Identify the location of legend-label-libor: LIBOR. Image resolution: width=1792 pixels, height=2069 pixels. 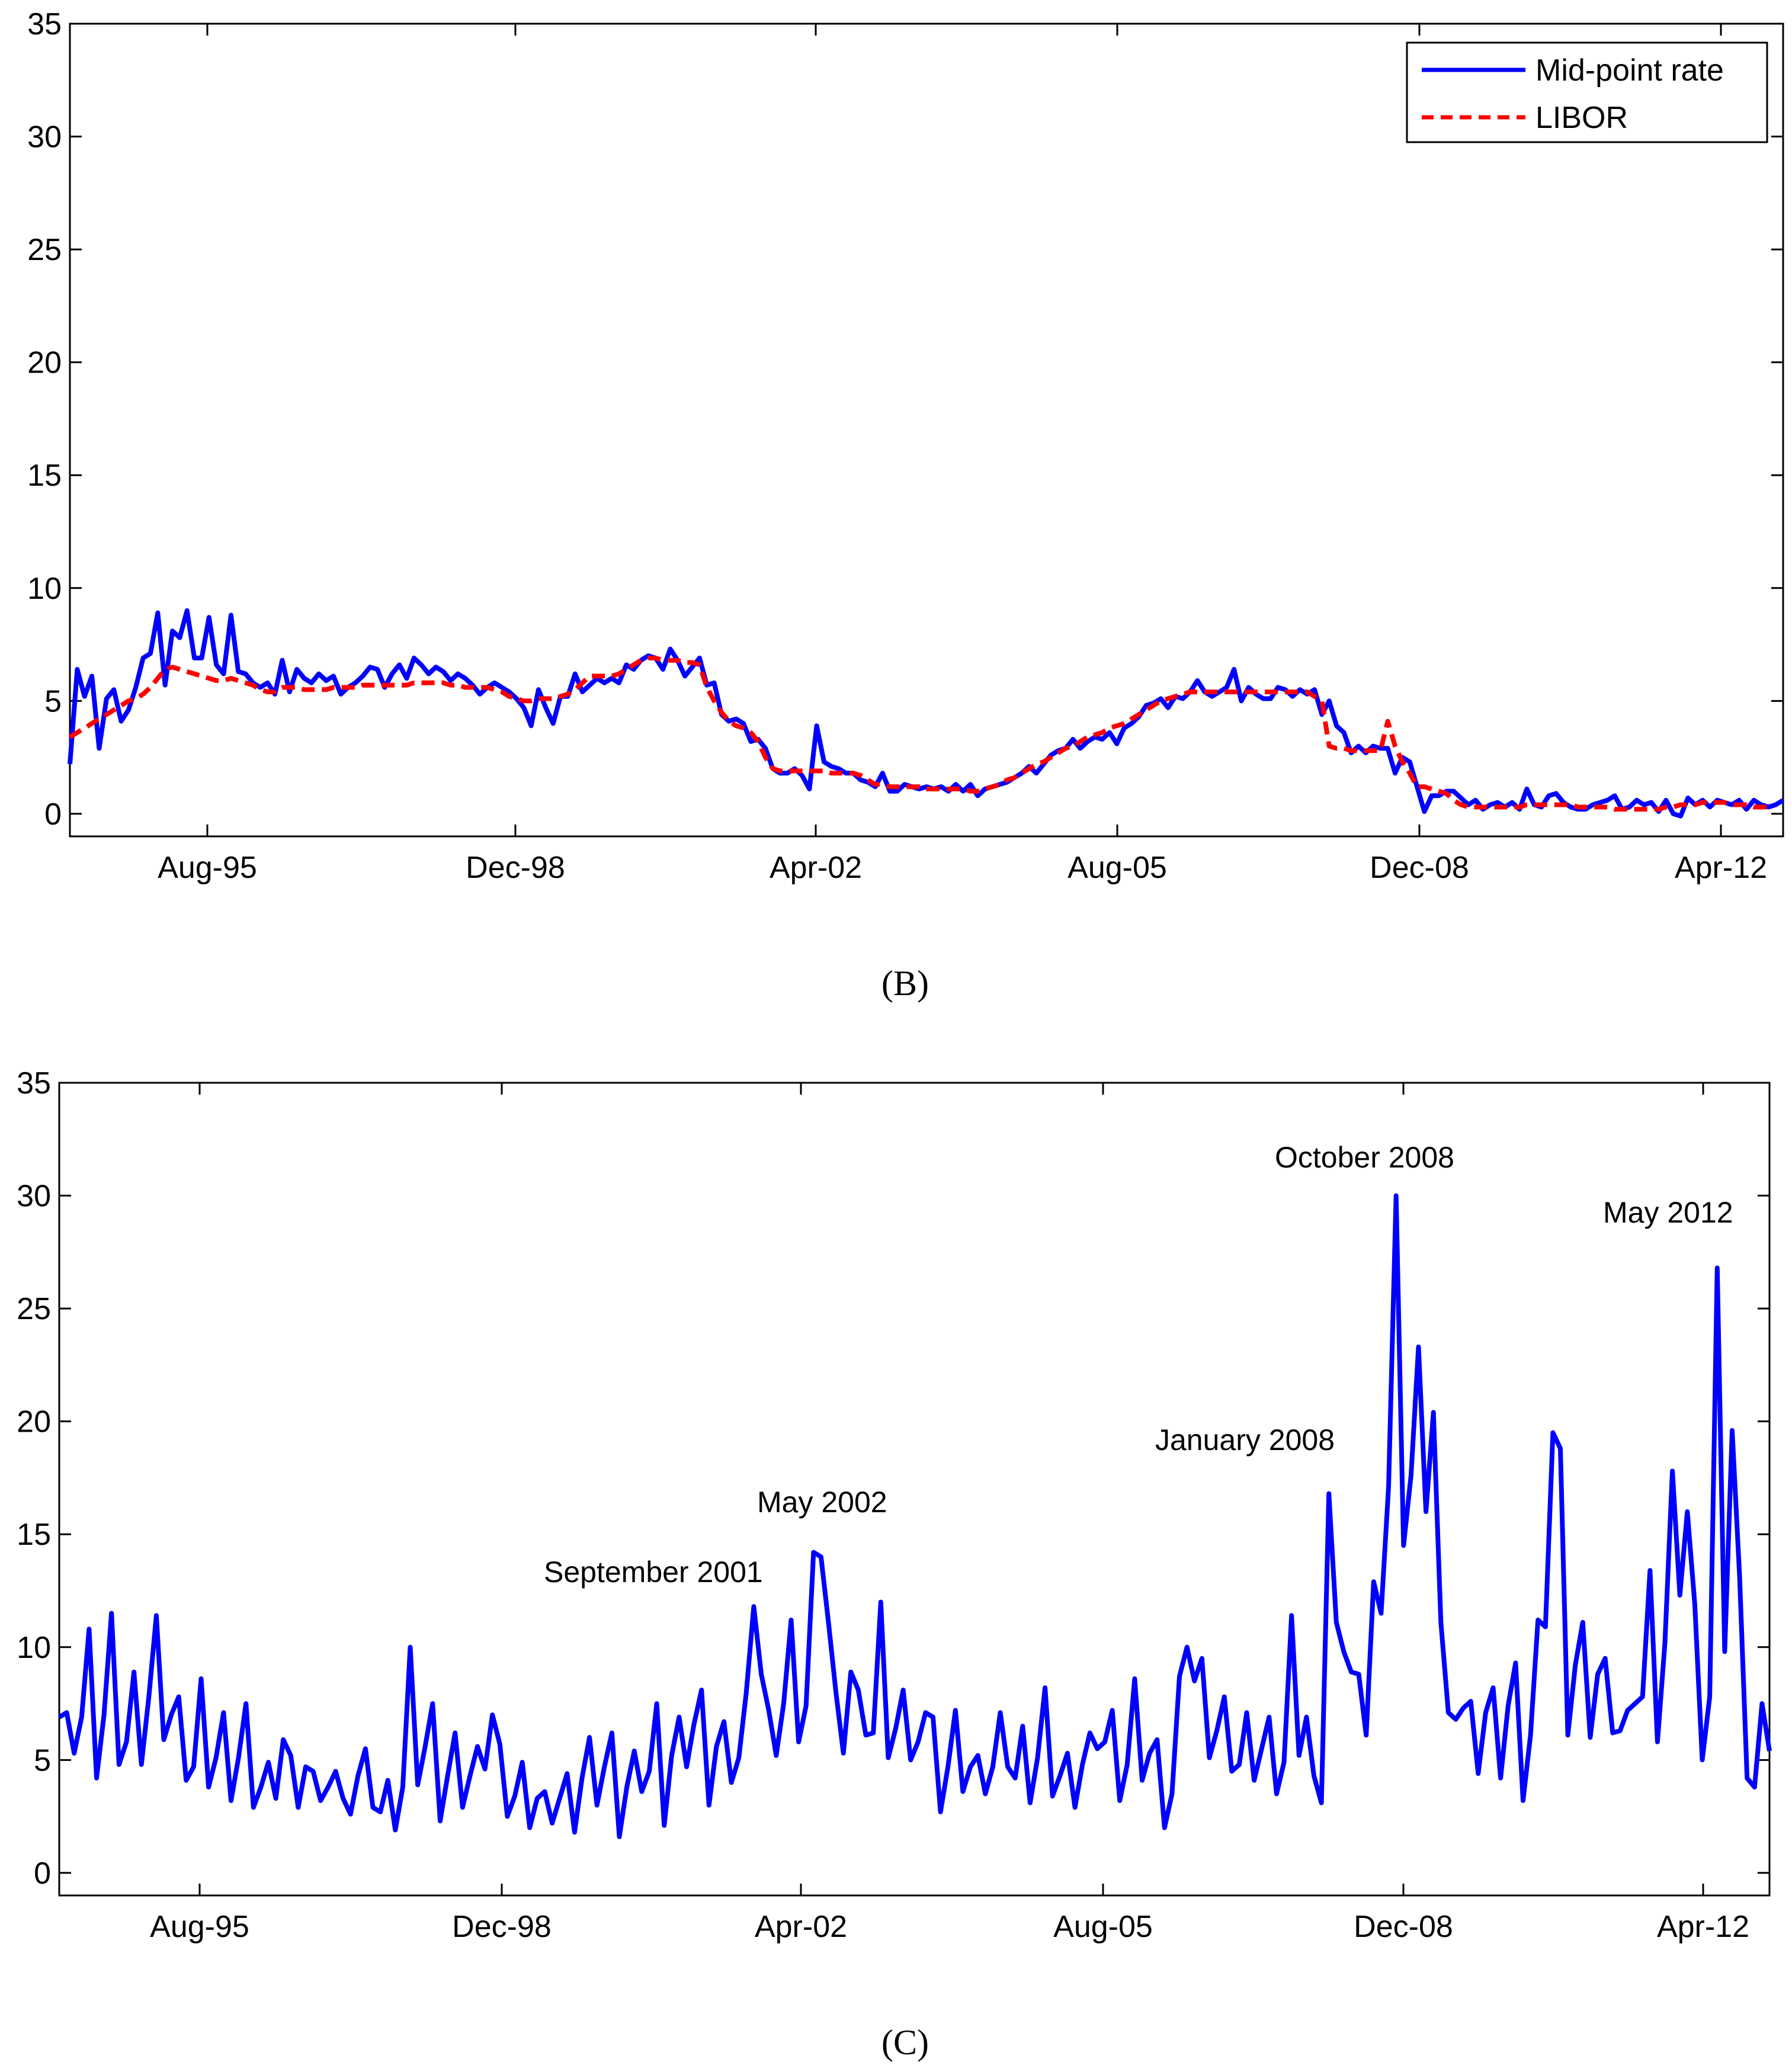
(1582, 118).